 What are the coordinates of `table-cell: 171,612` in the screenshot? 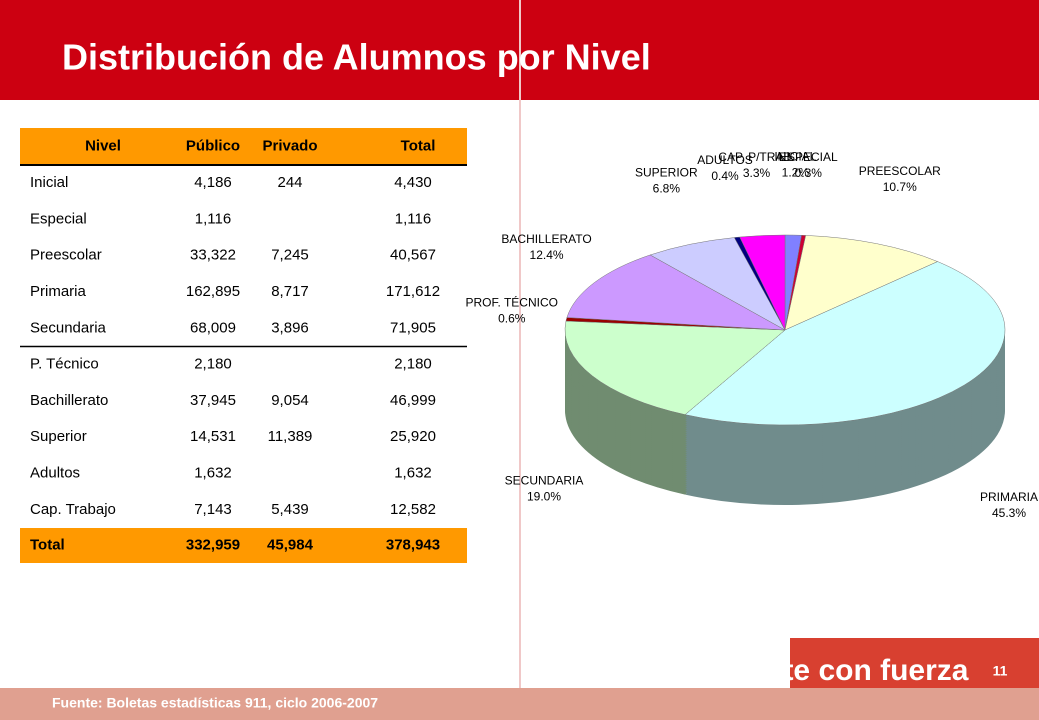 It's located at (413, 291).